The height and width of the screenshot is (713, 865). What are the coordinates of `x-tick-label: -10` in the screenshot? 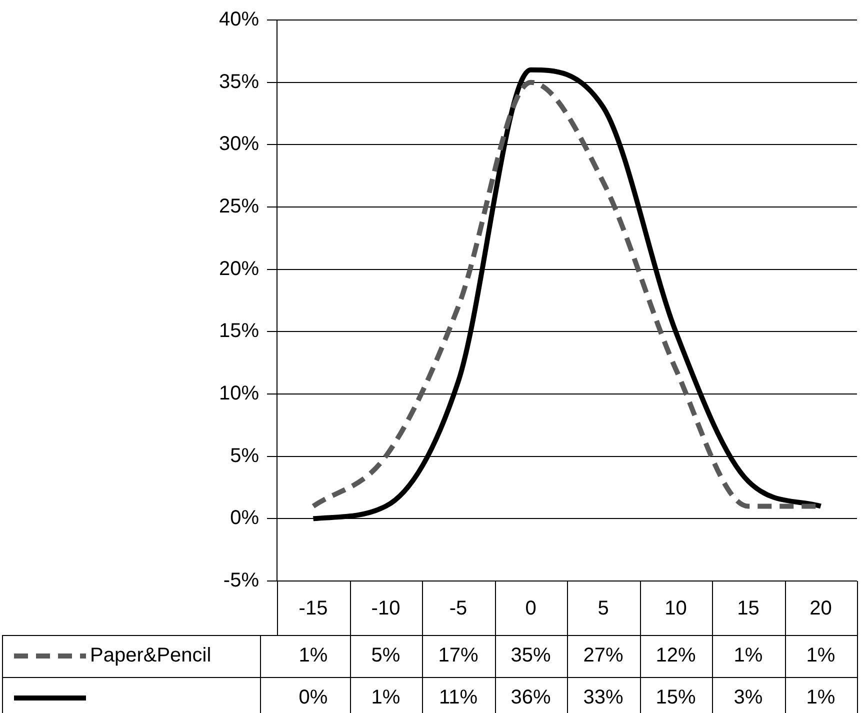 It's located at (385, 609).